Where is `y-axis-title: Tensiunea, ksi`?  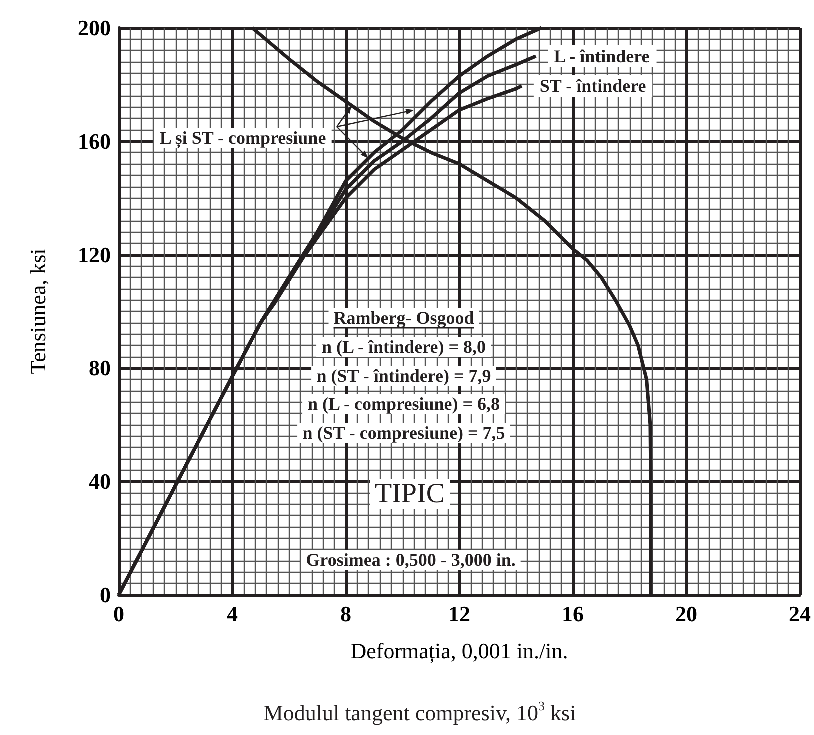
y-axis-title: Tensiunea, ksi is located at coordinates (38, 311).